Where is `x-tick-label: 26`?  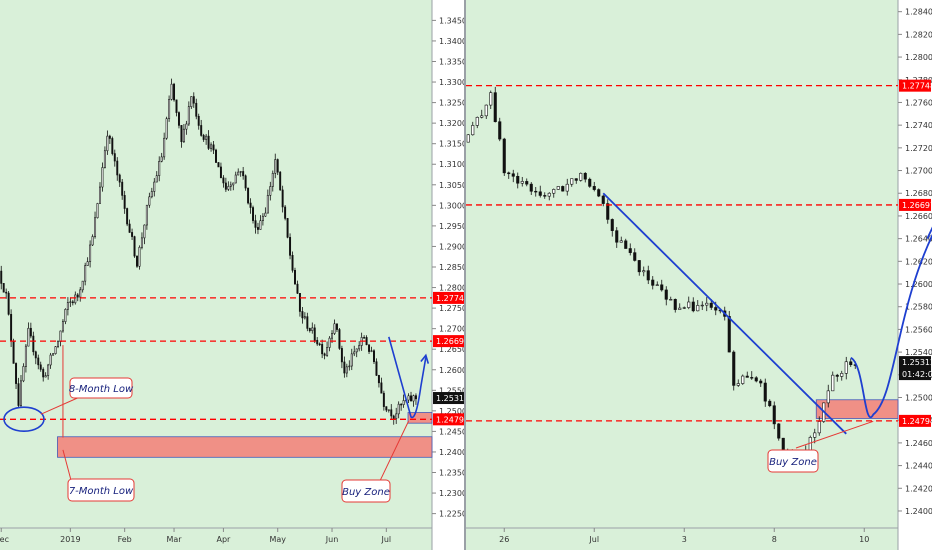 x-tick-label: 26 is located at coordinates (504, 539).